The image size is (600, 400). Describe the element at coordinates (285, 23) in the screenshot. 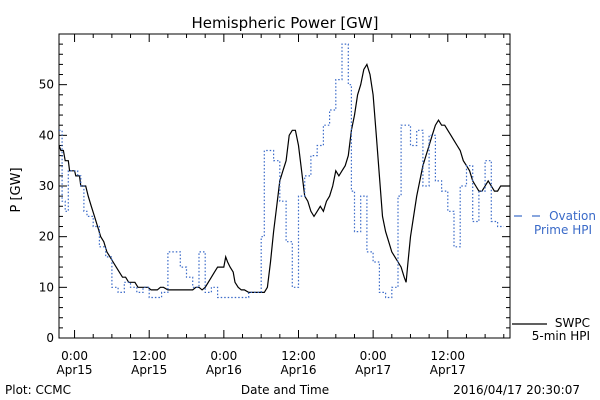

I see `chart-title: Hemispheric Power [GW]` at that location.